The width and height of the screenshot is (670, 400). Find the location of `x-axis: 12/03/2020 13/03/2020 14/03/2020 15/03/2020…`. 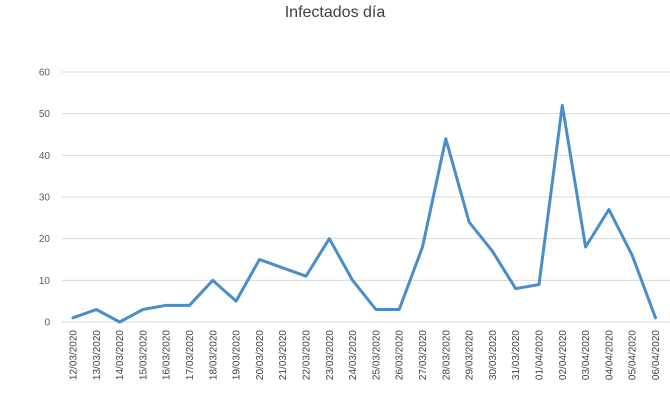

x-axis: 12/03/2020 13/03/2020 14/03/2020 15/03/2020… is located at coordinates (366, 355).